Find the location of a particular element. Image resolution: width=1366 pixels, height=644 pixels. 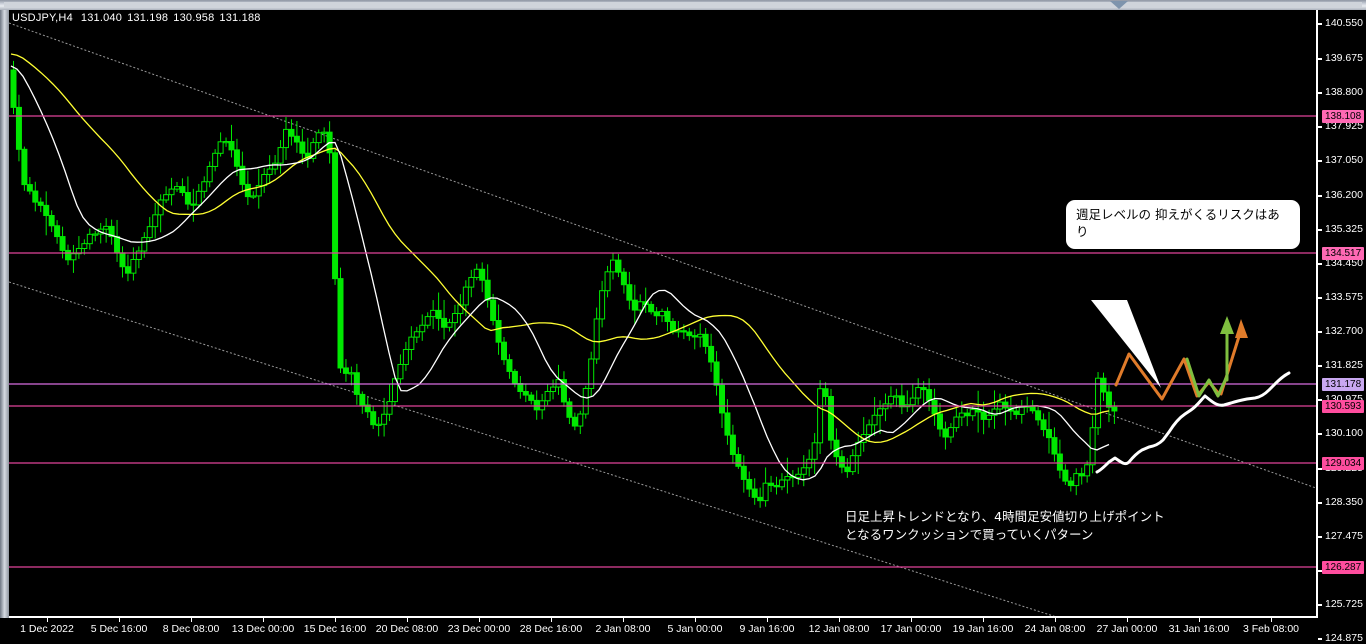

price-tick-label: 130.100 is located at coordinates (1344, 433).